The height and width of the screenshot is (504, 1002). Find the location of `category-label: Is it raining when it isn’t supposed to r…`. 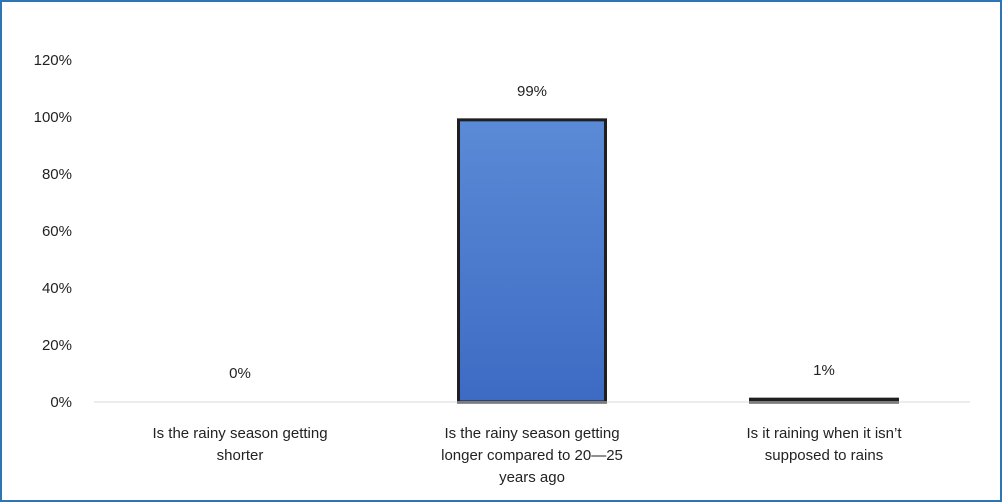

category-label: Is it raining when it isn’t supposed to r… is located at coordinates (824, 444).